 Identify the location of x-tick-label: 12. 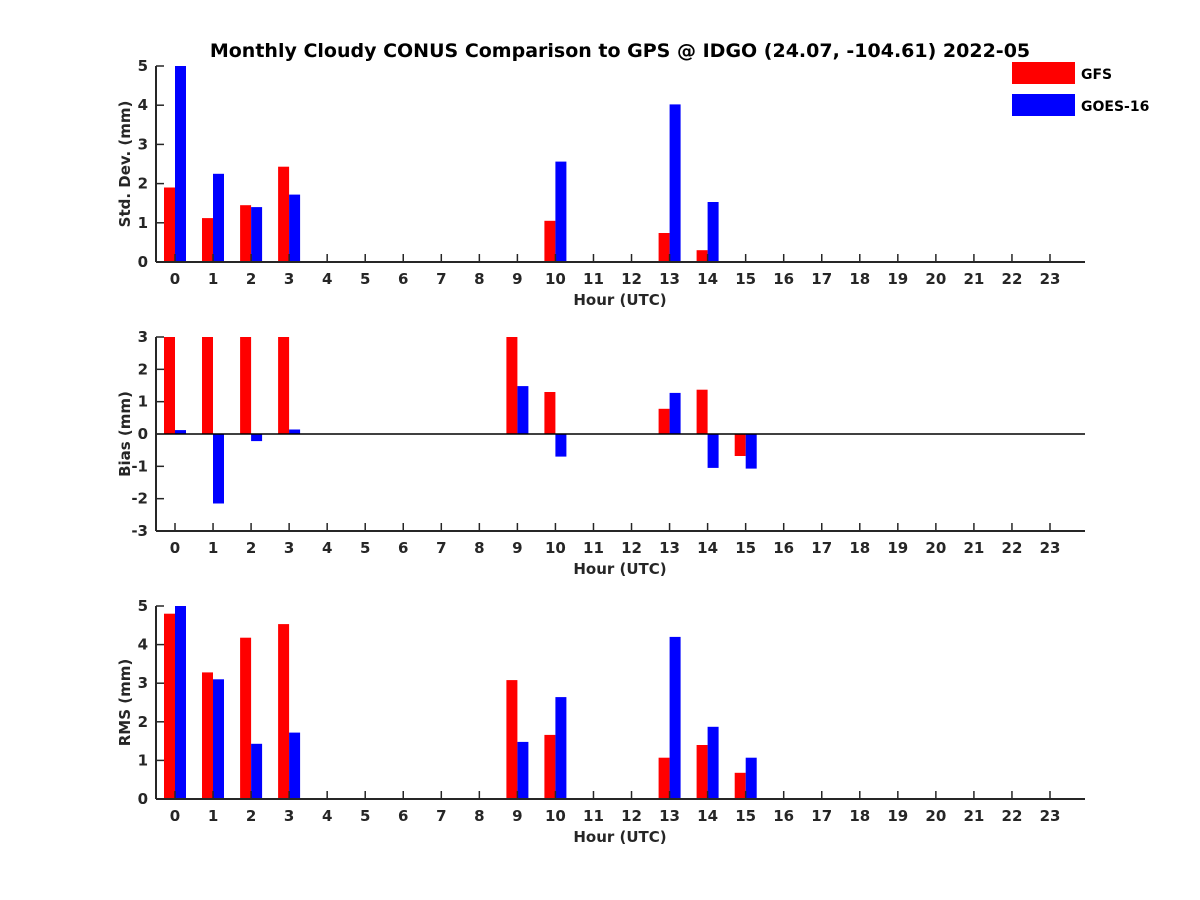
(631, 548).